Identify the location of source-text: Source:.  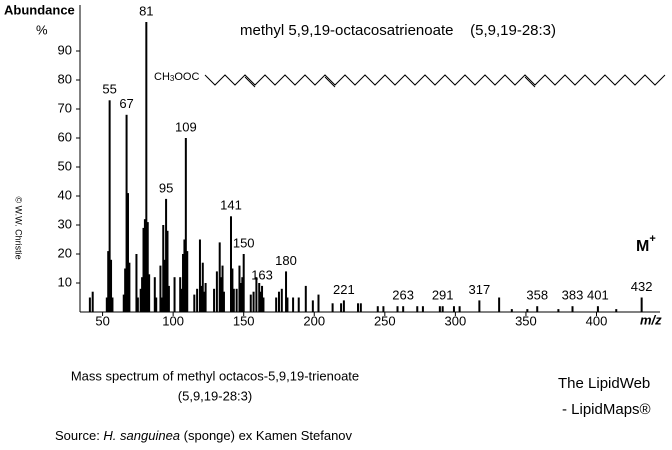
(79, 435).